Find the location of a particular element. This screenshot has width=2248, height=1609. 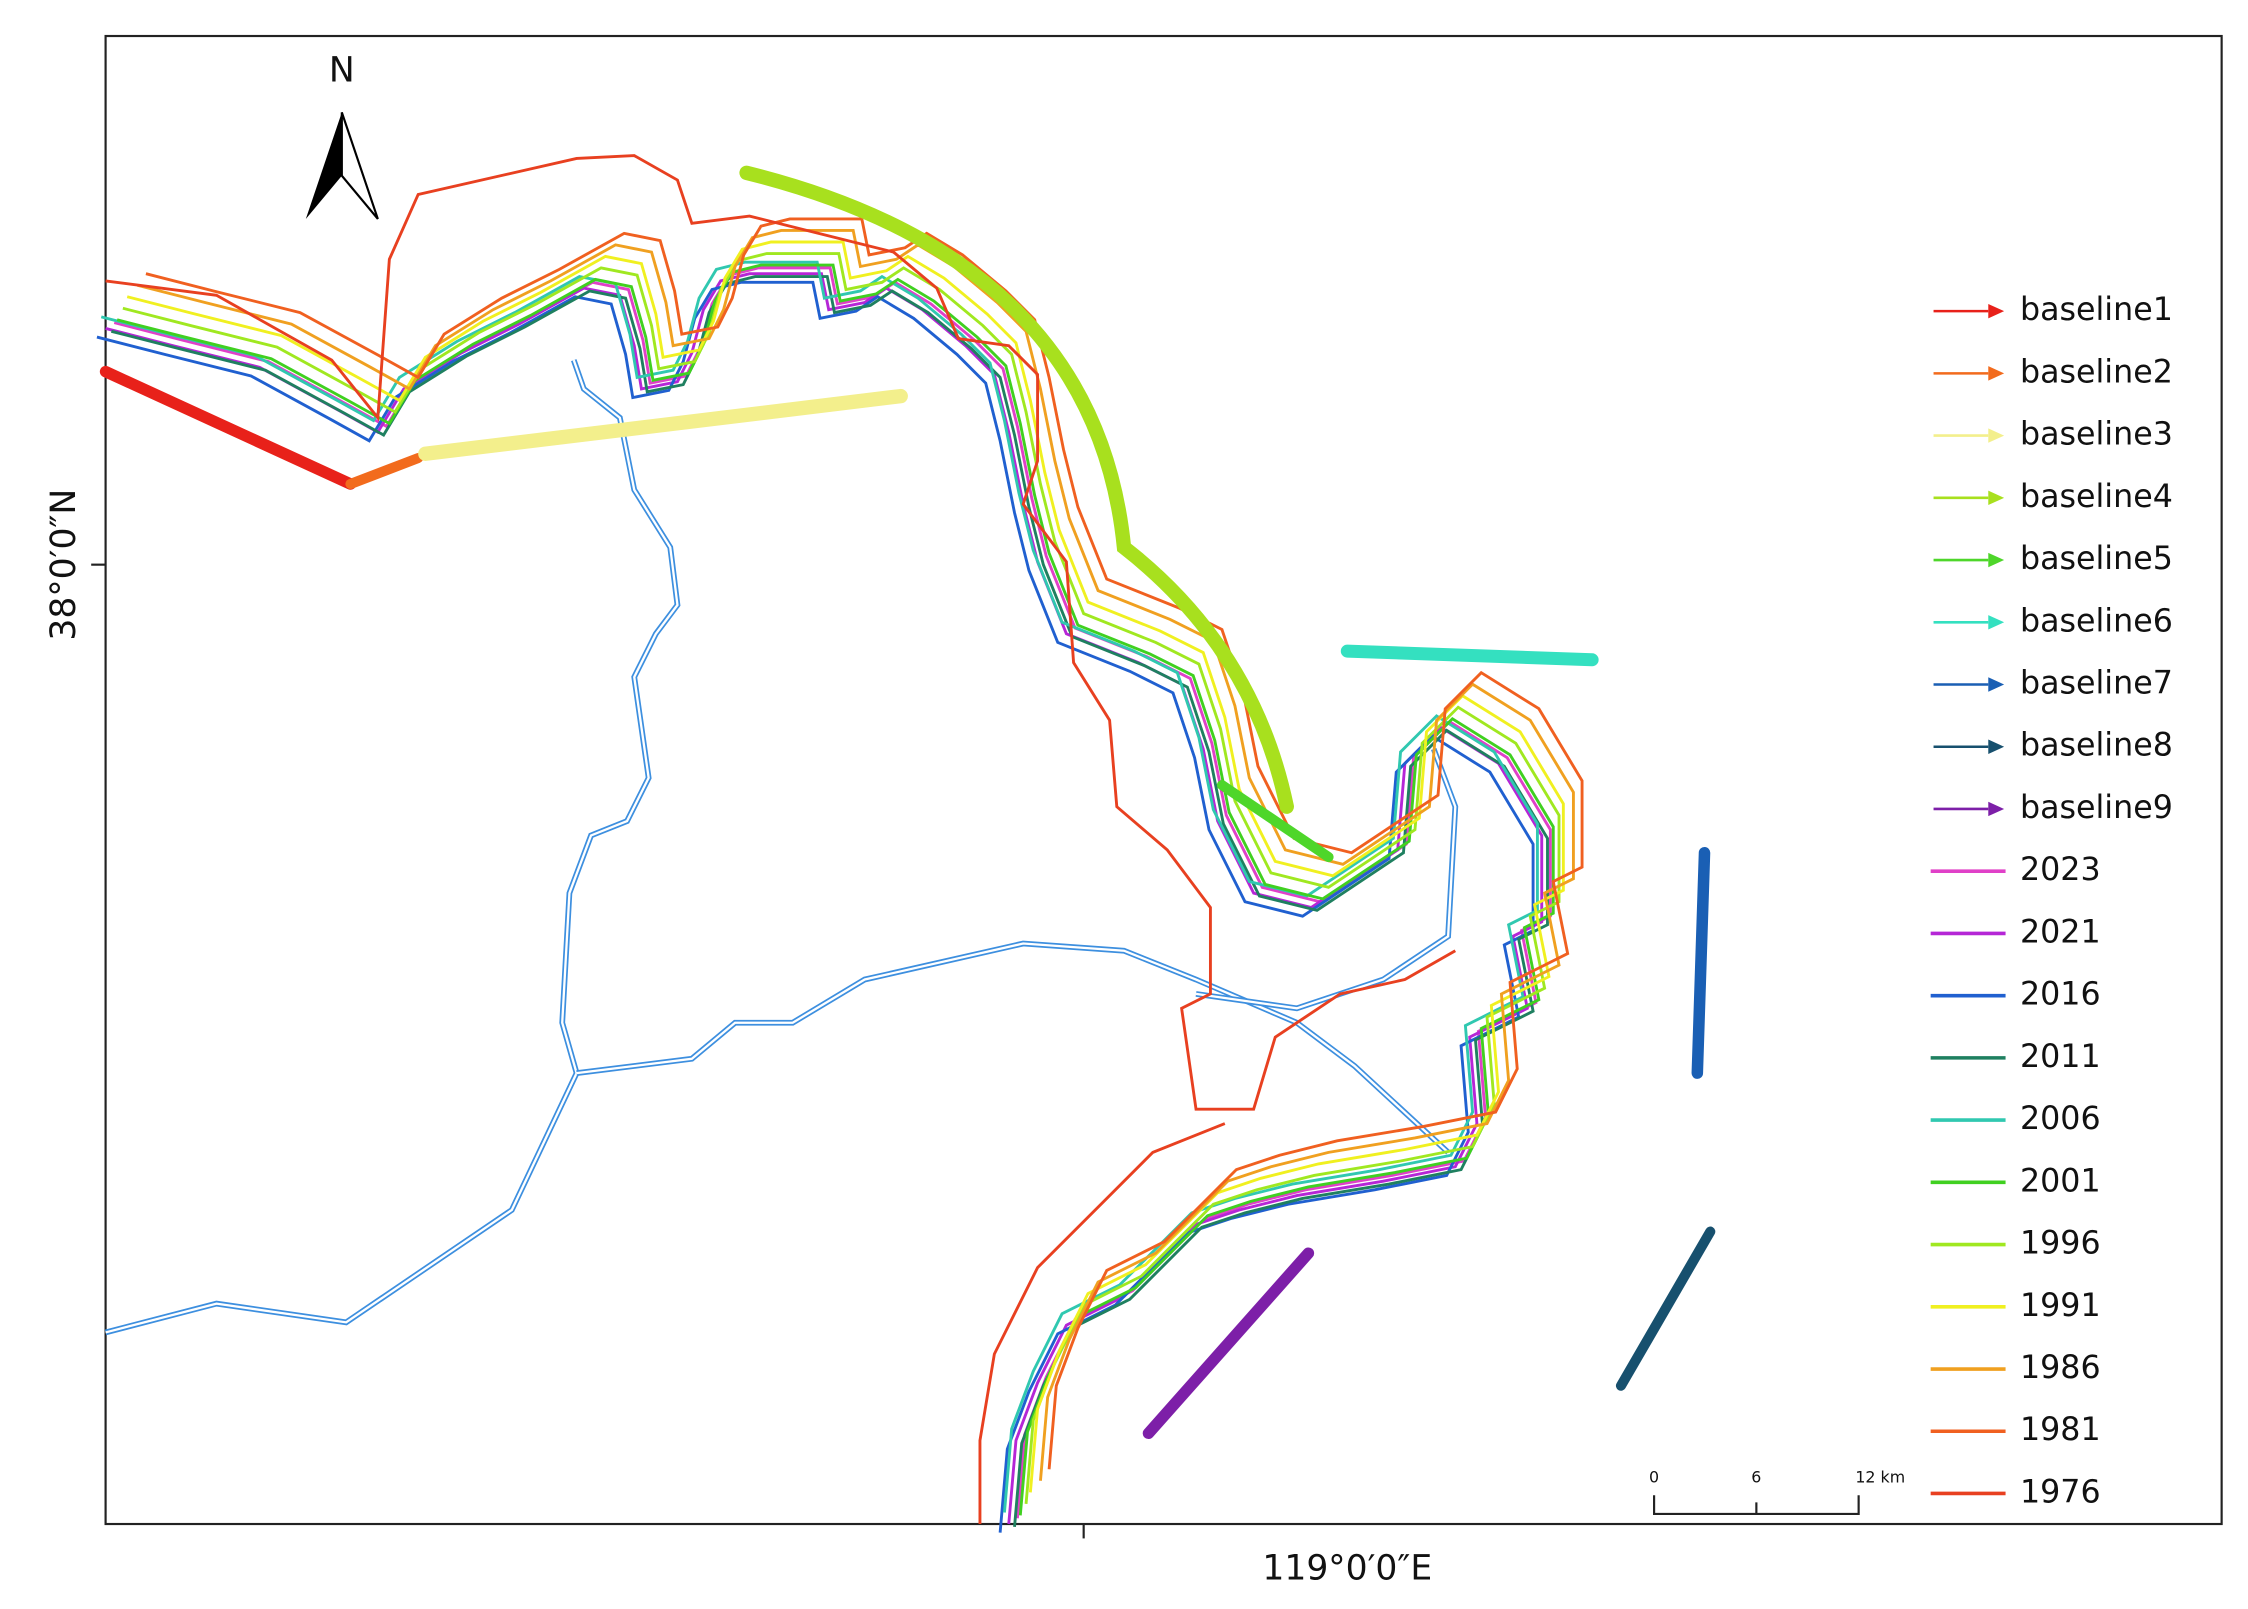

legend-label: 1986 is located at coordinates (2060, 1368).